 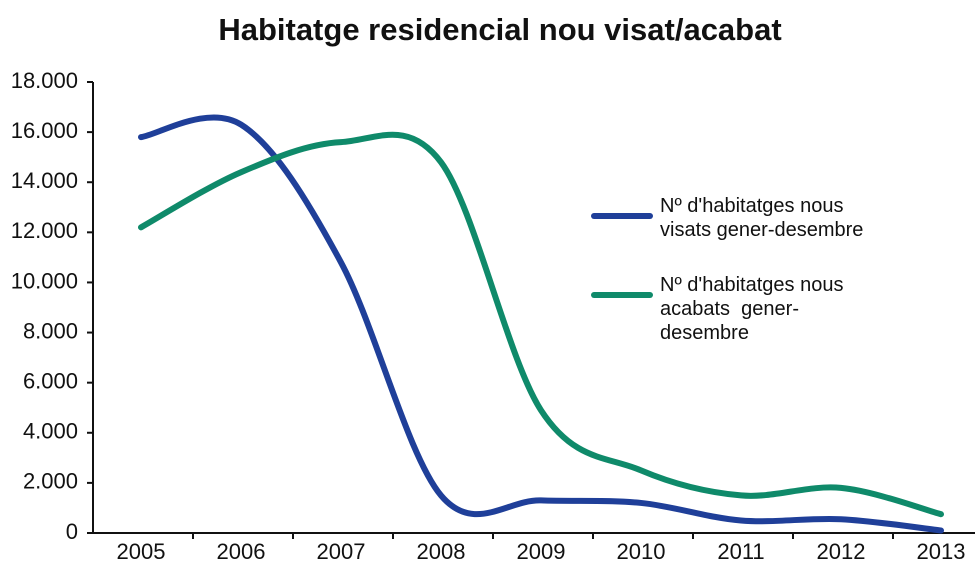 I want to click on x-tick-label: 2005, so click(x=141, y=551).